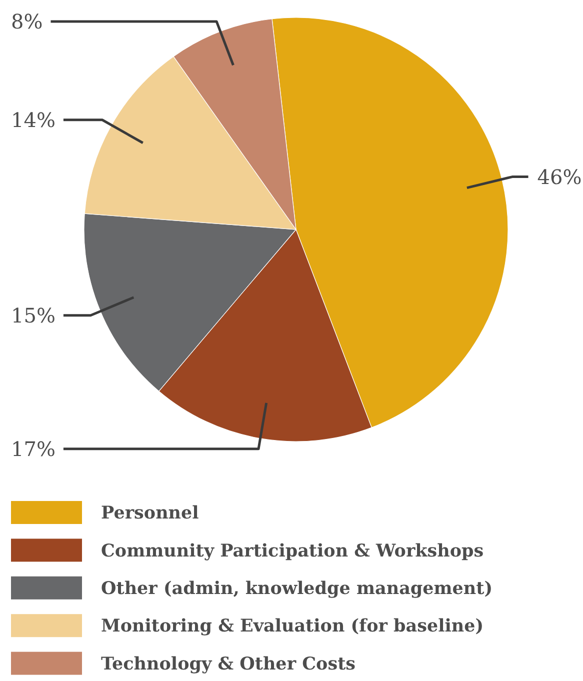  I want to click on data-label: 8%, so click(27, 22).